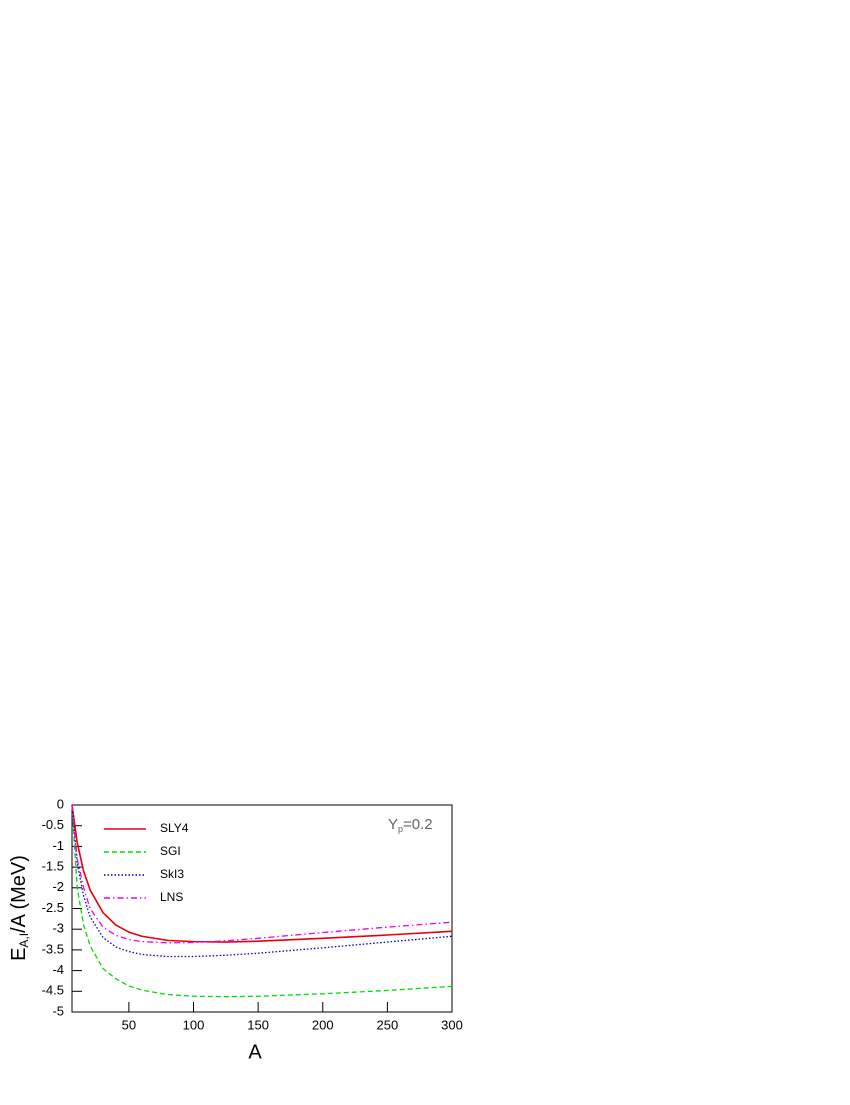 The image size is (850, 1105). Describe the element at coordinates (19, 954) in the screenshot. I see `y-label-main: E` at that location.